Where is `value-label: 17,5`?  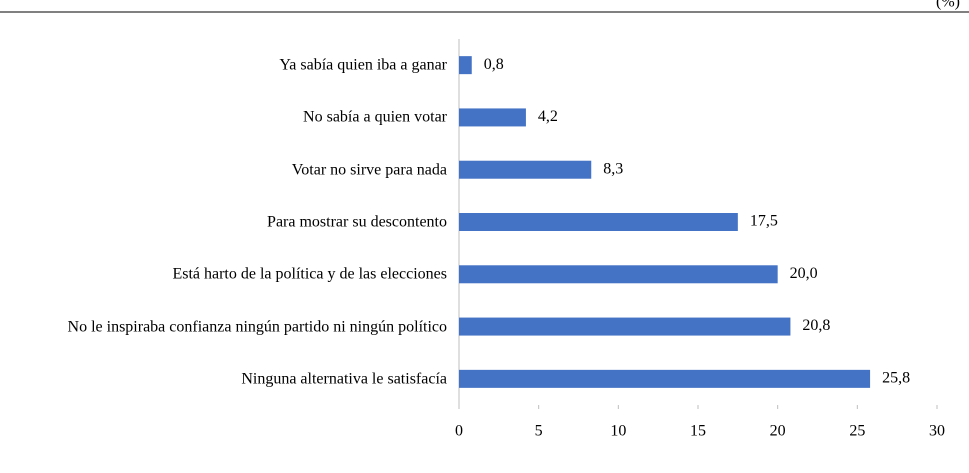 value-label: 17,5 is located at coordinates (764, 221).